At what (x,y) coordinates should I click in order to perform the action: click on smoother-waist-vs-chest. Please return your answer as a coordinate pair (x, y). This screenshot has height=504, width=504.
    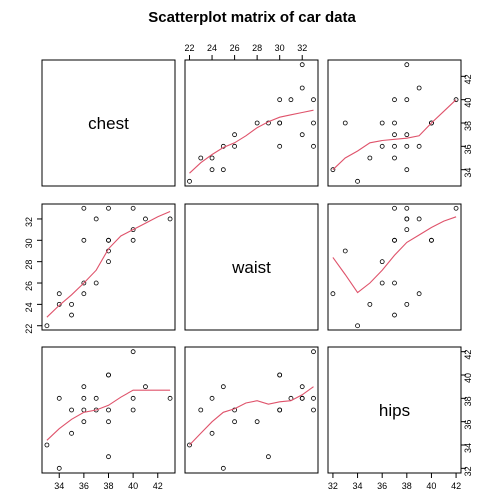
    Looking at the image, I should click on (108, 264).